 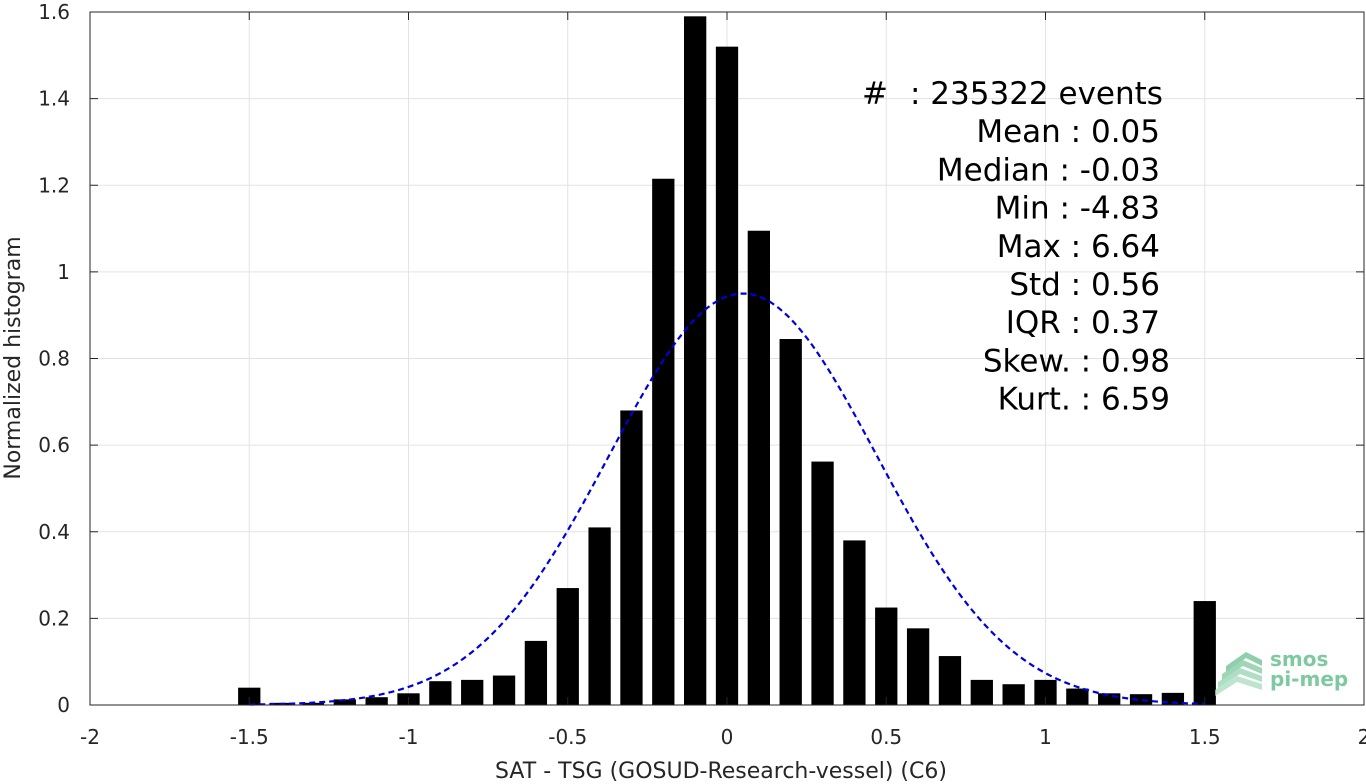 I want to click on y-tick-label: 1, so click(x=63, y=272).